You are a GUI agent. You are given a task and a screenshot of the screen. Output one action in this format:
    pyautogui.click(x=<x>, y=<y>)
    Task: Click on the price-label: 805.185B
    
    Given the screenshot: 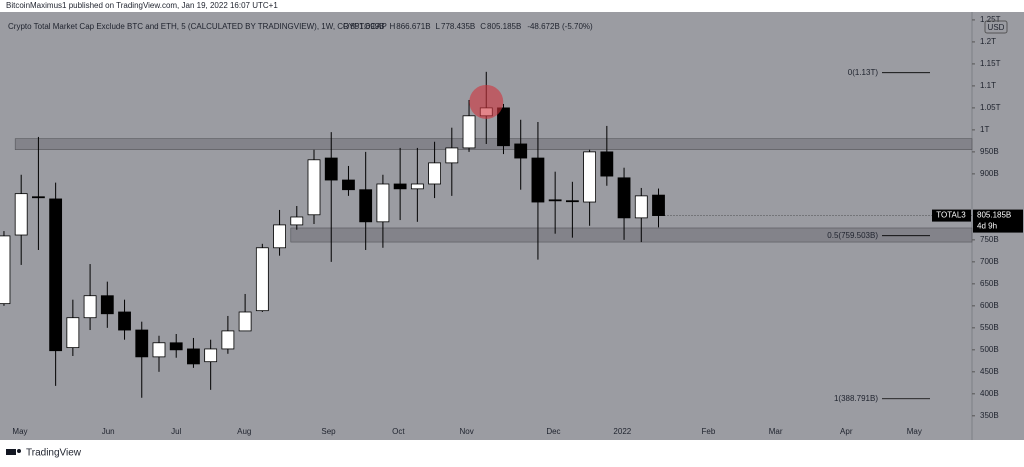 What is the action you would take?
    pyautogui.click(x=994, y=215)
    